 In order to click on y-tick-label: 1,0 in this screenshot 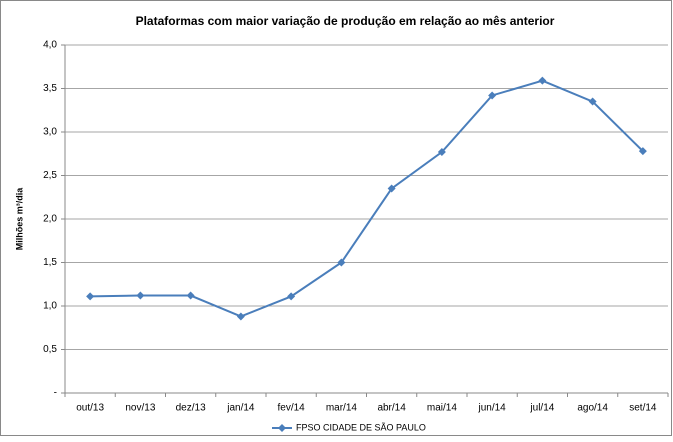, I will do `click(50, 306)`.